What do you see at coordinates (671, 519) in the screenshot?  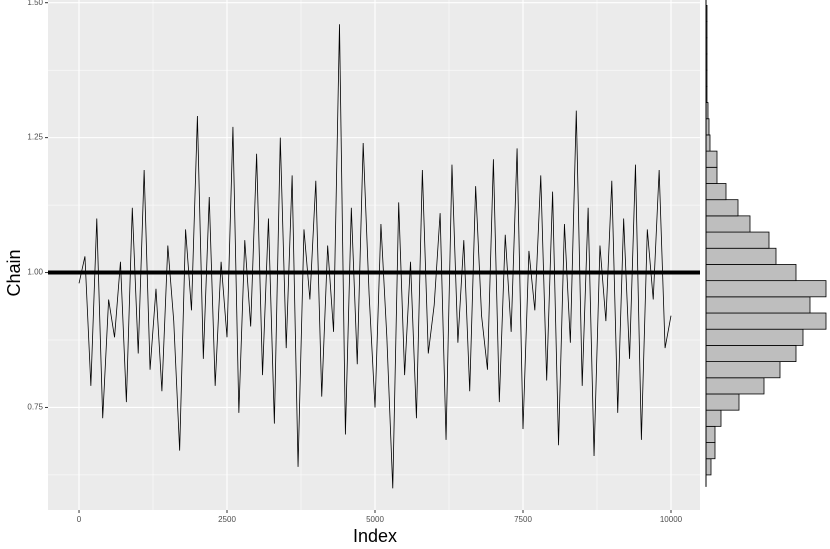 I see `x-tick-label: 10000` at bounding box center [671, 519].